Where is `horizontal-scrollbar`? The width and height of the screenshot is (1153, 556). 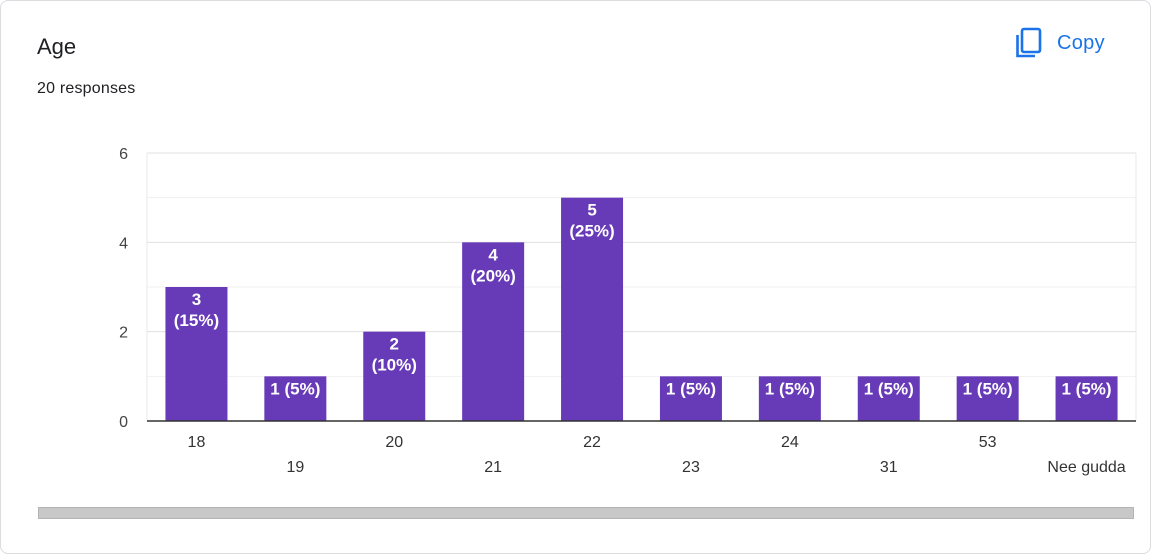
horizontal-scrollbar is located at coordinates (586, 513).